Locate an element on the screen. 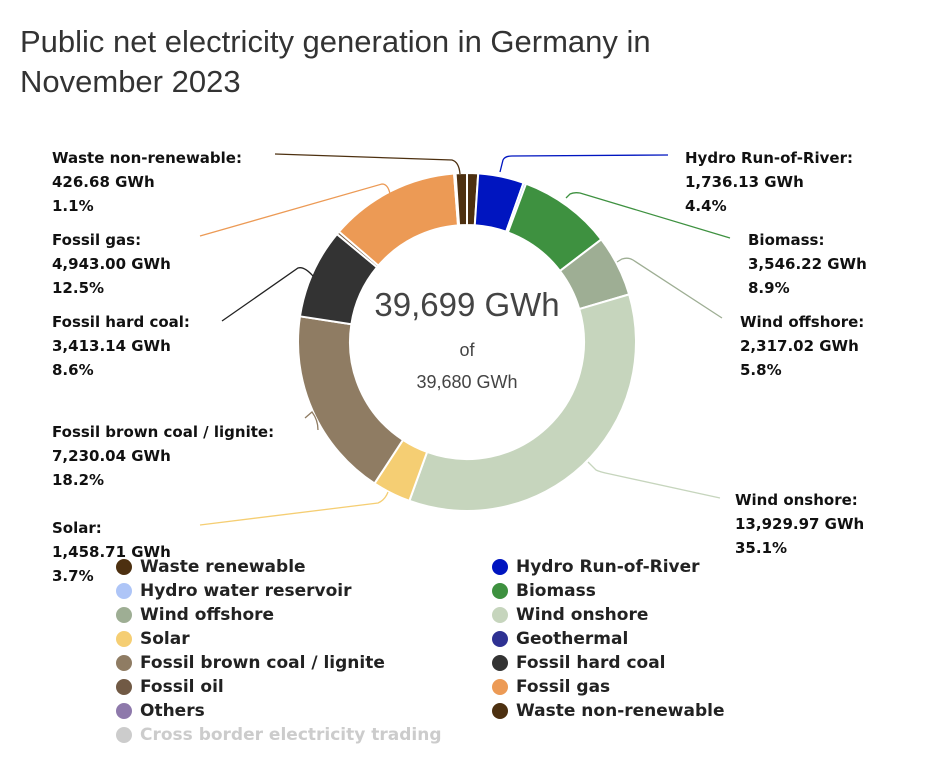 The height and width of the screenshot is (768, 932). legend-item-fossil-hard-coal: Fossil hard coal is located at coordinates (579, 663).